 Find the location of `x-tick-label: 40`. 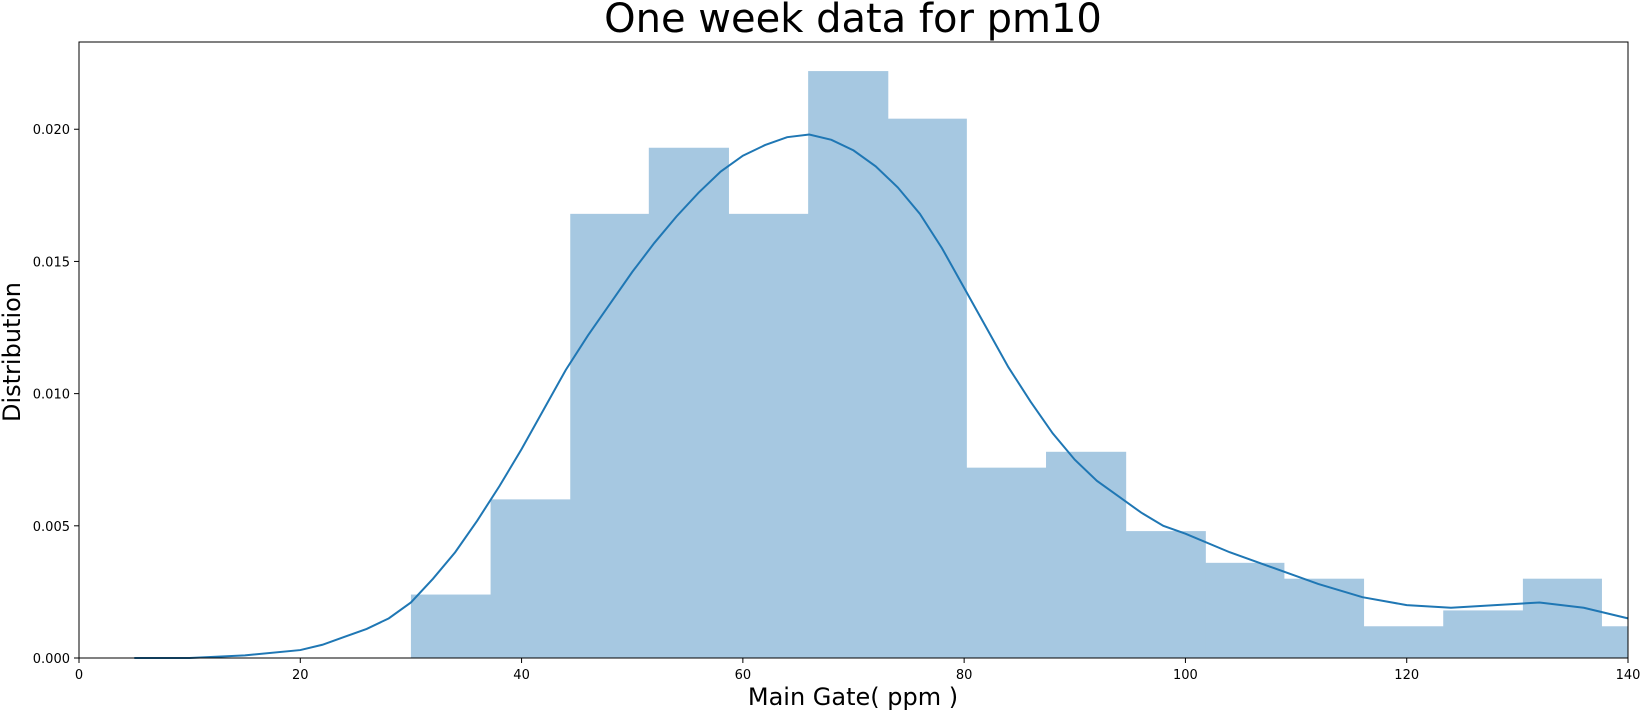

x-tick-label: 40 is located at coordinates (521, 675).